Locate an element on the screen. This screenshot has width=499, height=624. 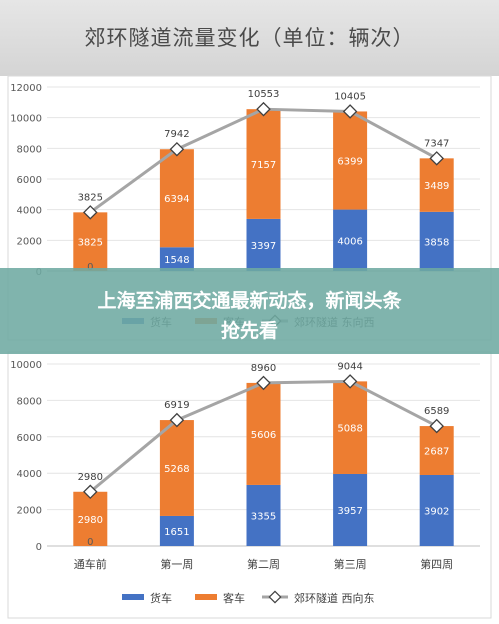
chart2-car-value-label: 2980 is located at coordinates (90, 520).